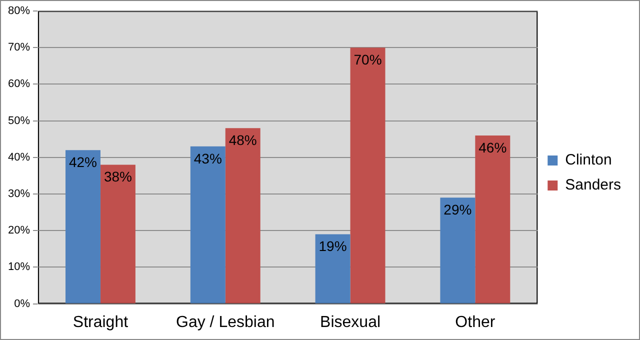 The image size is (640, 340). Describe the element at coordinates (19, 48) in the screenshot. I see `y-tick-label: 70%` at that location.